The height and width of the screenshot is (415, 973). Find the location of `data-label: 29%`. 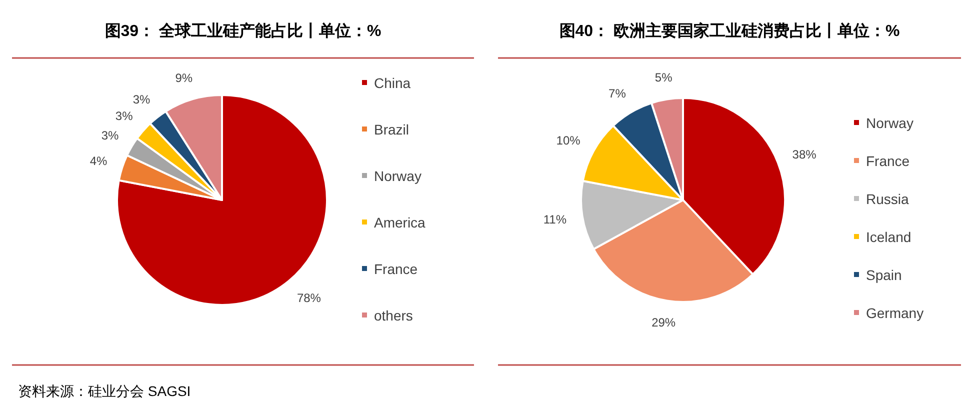

data-label: 29% is located at coordinates (664, 322).